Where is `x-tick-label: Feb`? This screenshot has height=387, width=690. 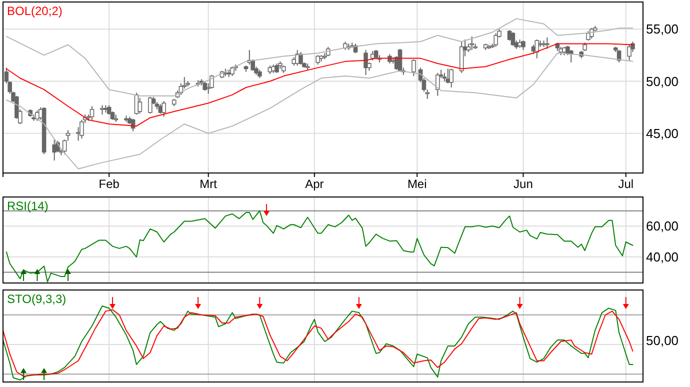
x-tick-label: Feb is located at coordinates (109, 184).